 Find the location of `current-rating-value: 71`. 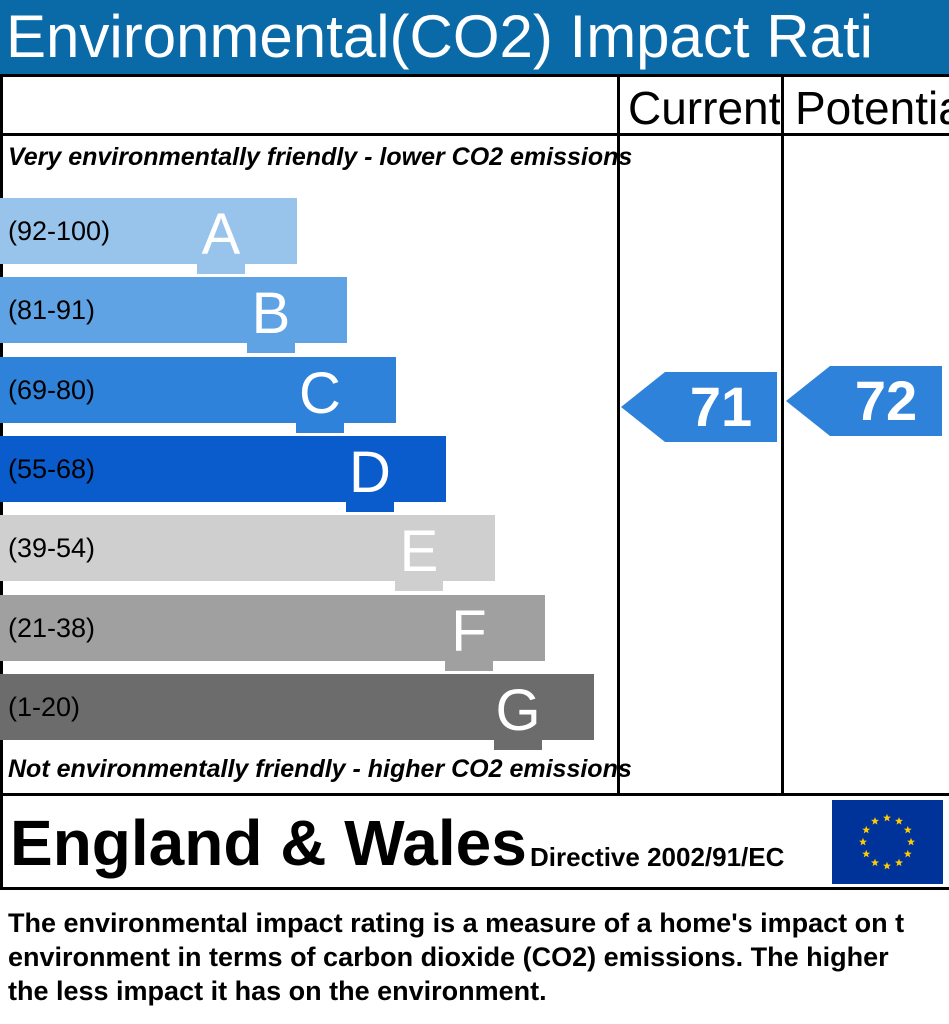

current-rating-value: 71 is located at coordinates (721, 406).